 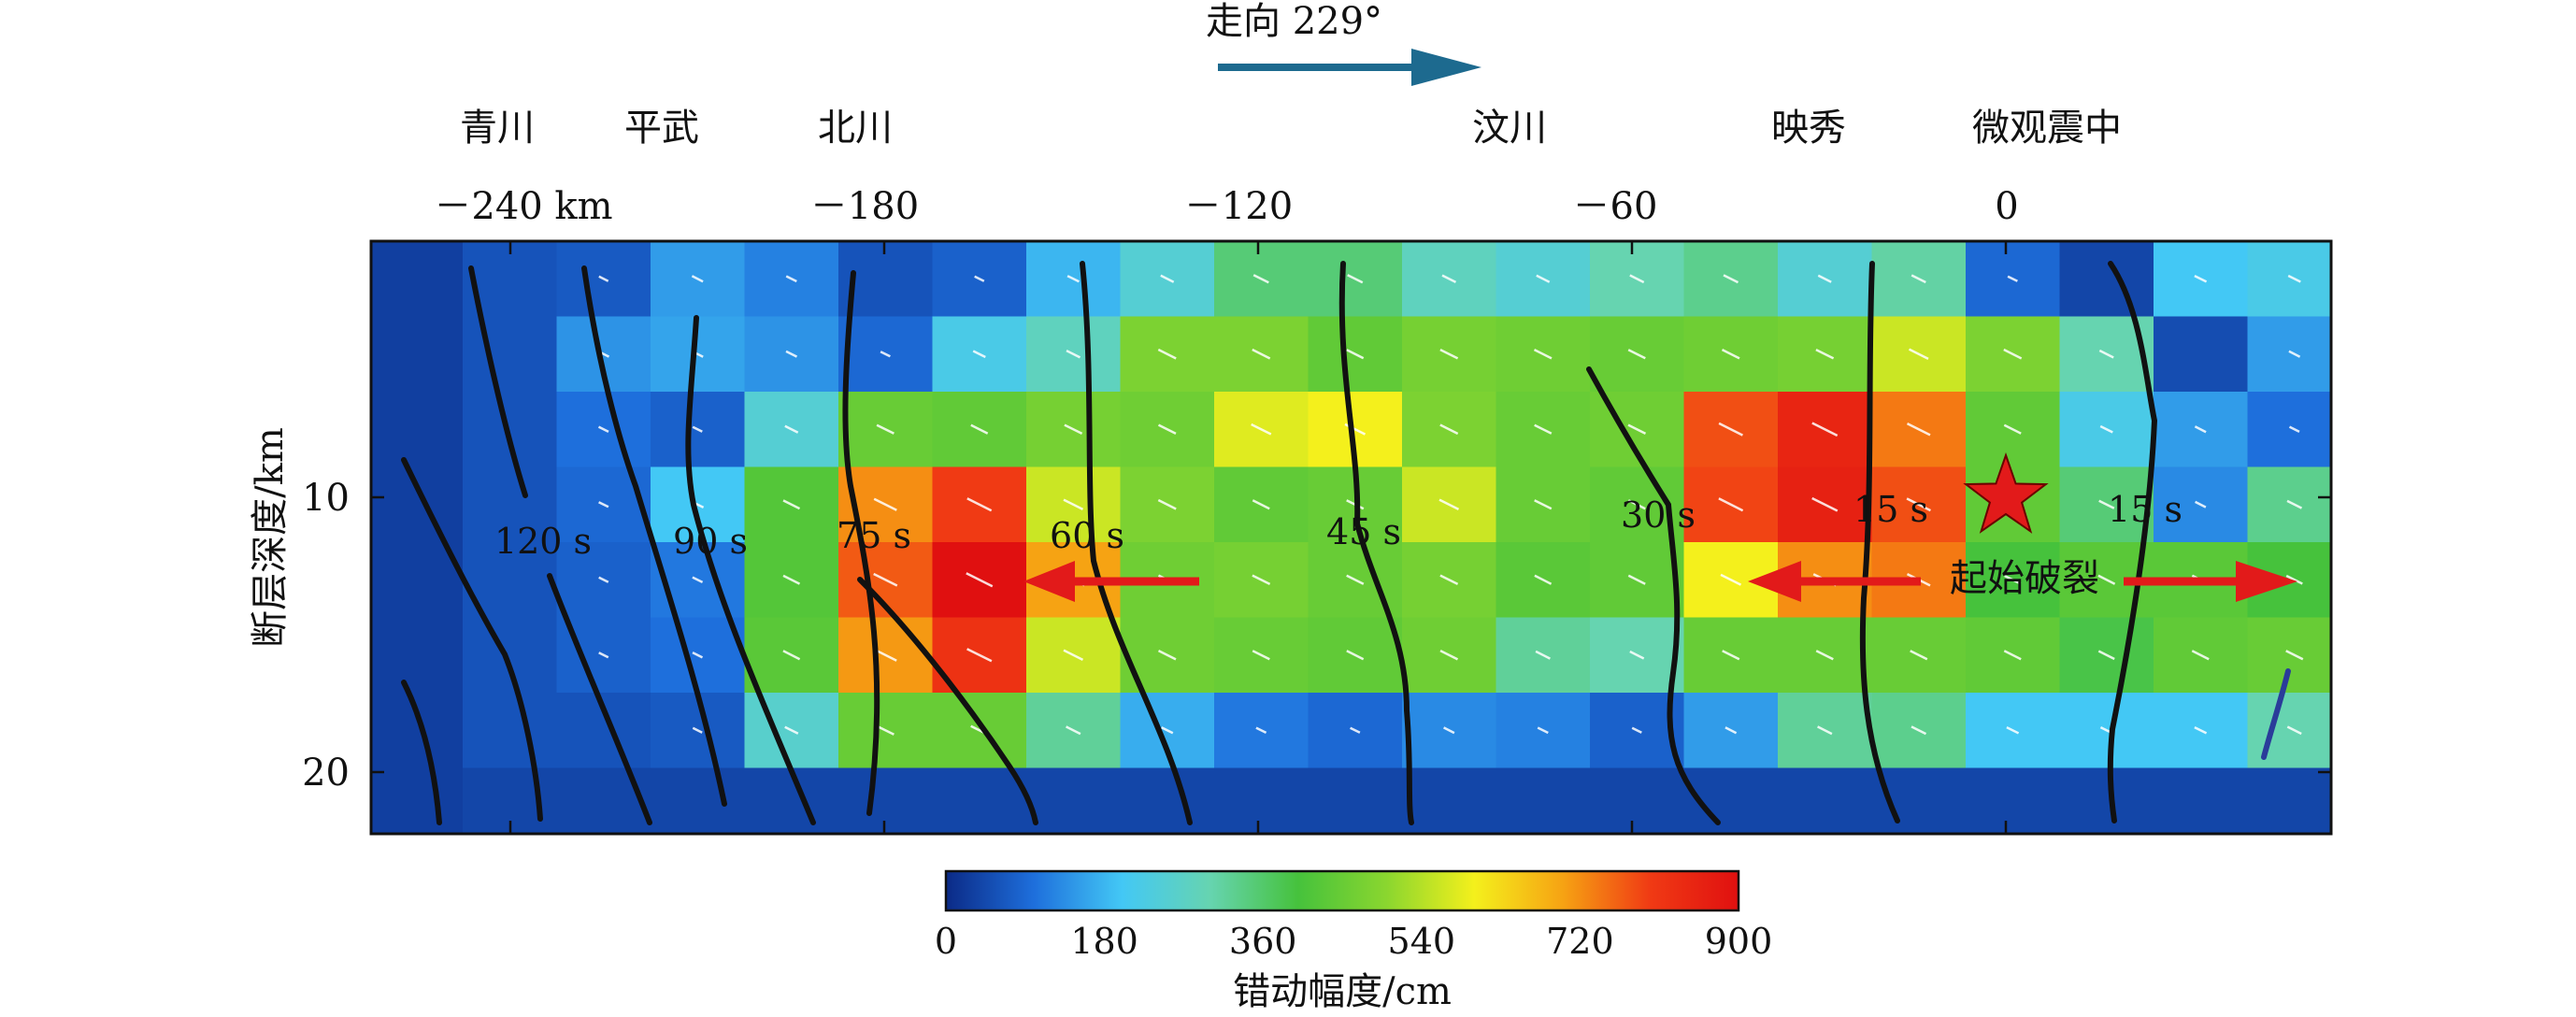 What do you see at coordinates (1342, 890) in the screenshot?
I see `colorbar` at bounding box center [1342, 890].